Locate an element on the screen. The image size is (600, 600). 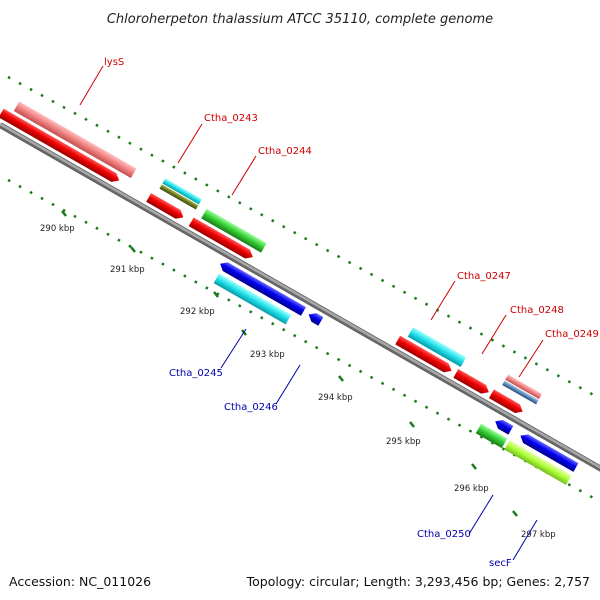
feature-lyss-rrna is located at coordinates (75, 140).